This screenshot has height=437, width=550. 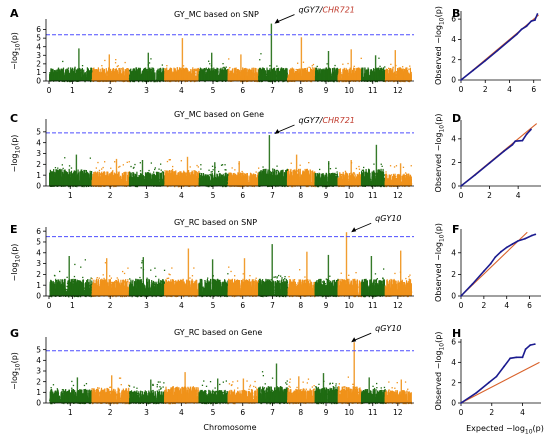 I want to click on y-axis-label-suffix: (p), so click(x=14, y=37).